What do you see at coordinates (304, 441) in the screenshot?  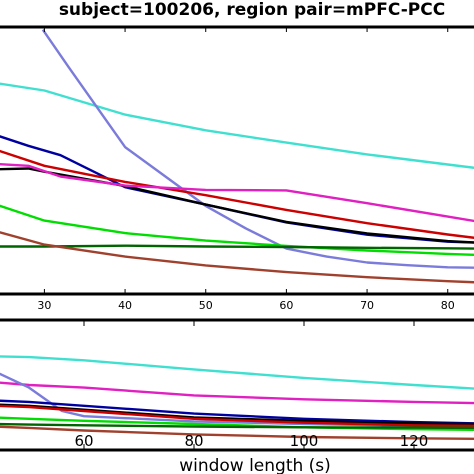 I see `x-tick-label: 100` at bounding box center [304, 441].